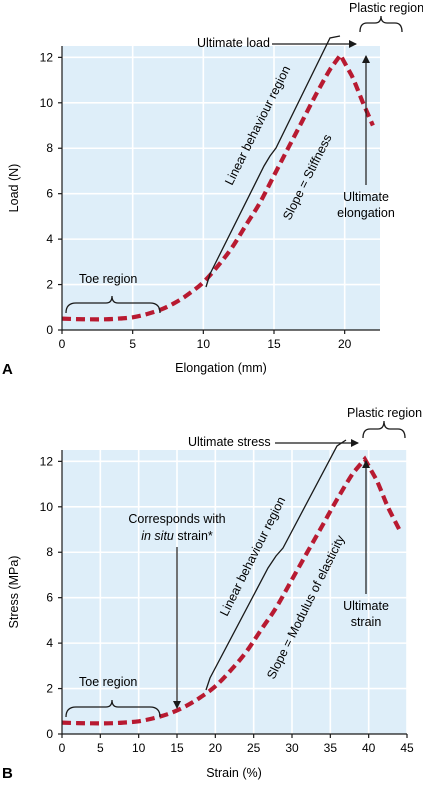 This screenshot has width=423, height=785. What do you see at coordinates (108, 279) in the screenshot?
I see `toe-region-label-a: Toe region` at bounding box center [108, 279].